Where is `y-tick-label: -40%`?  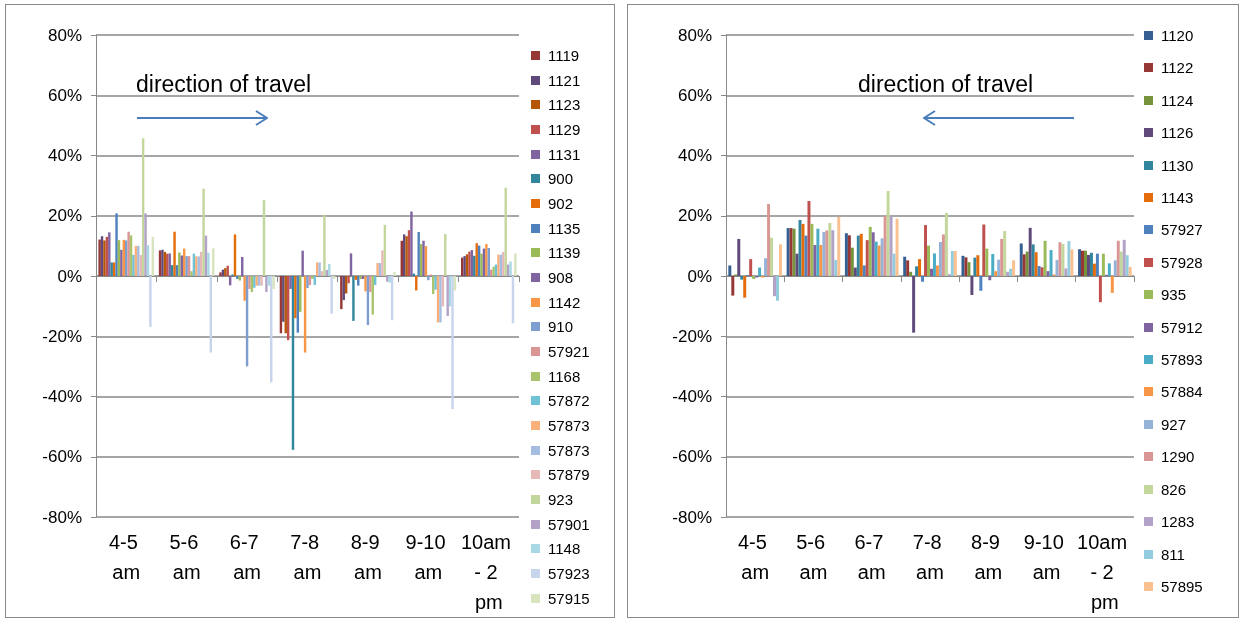 y-tick-label: -40% is located at coordinates (62, 396).